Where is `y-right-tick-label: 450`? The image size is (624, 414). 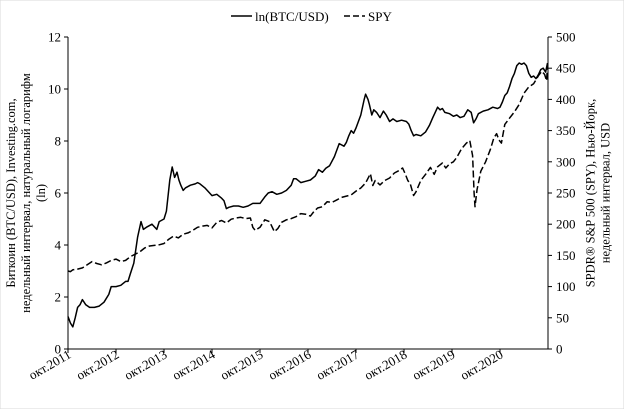 y-right-tick-label: 450 is located at coordinates (566, 68).